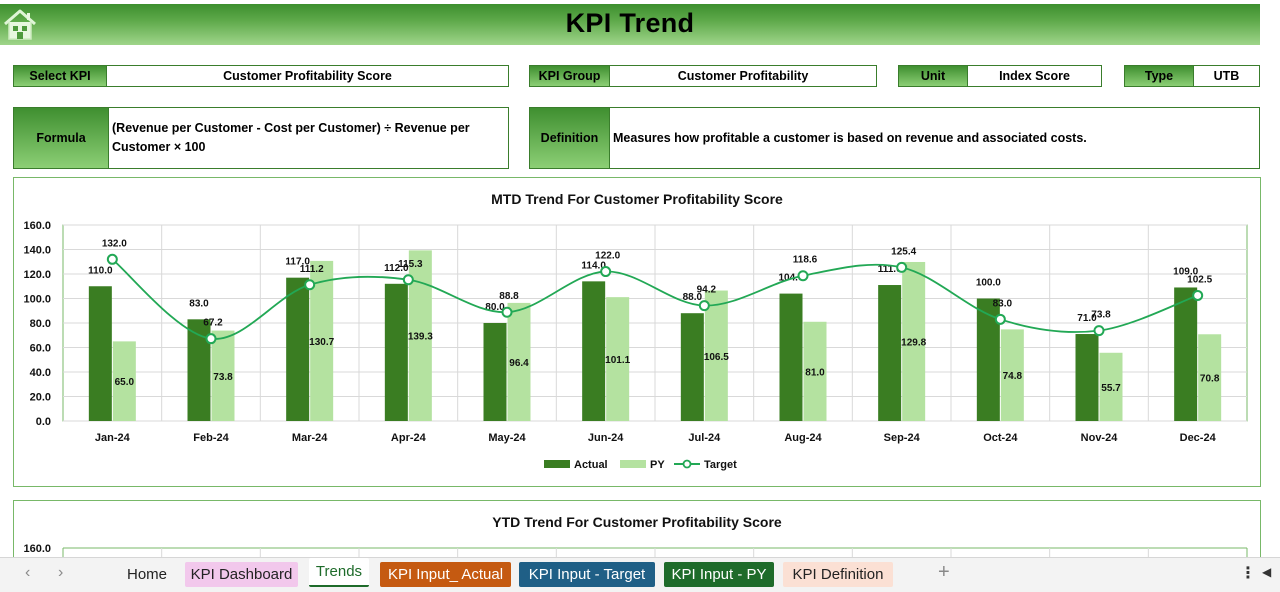 Image resolution: width=1280 pixels, height=592 pixels. I want to click on kpi-group-field: KPI Group Customer Profitability, so click(703, 76).